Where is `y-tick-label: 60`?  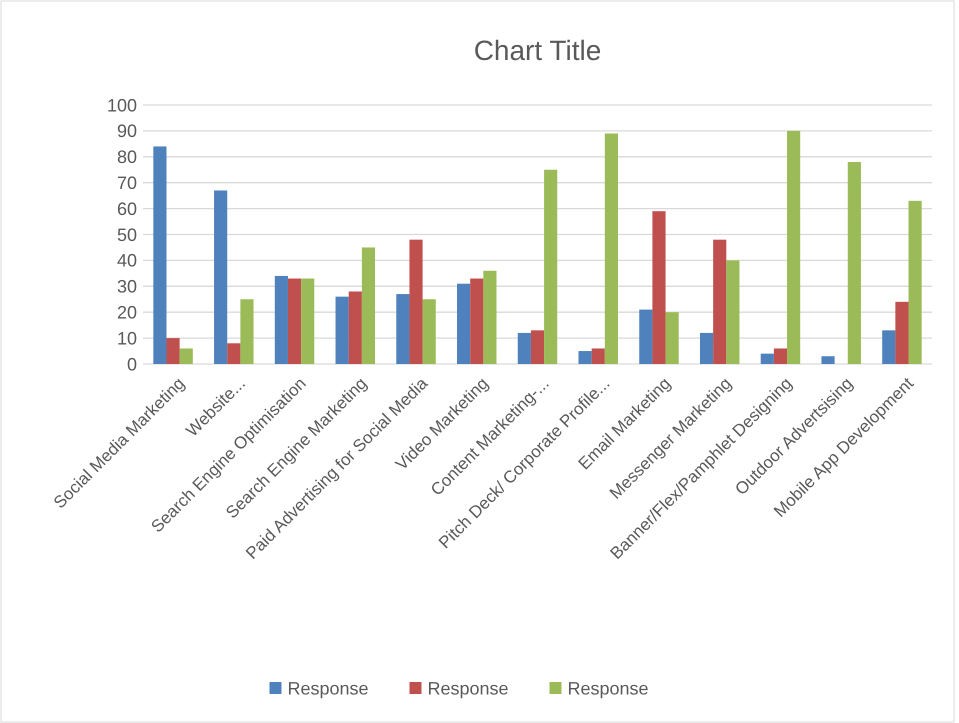
y-tick-label: 60 is located at coordinates (126, 208).